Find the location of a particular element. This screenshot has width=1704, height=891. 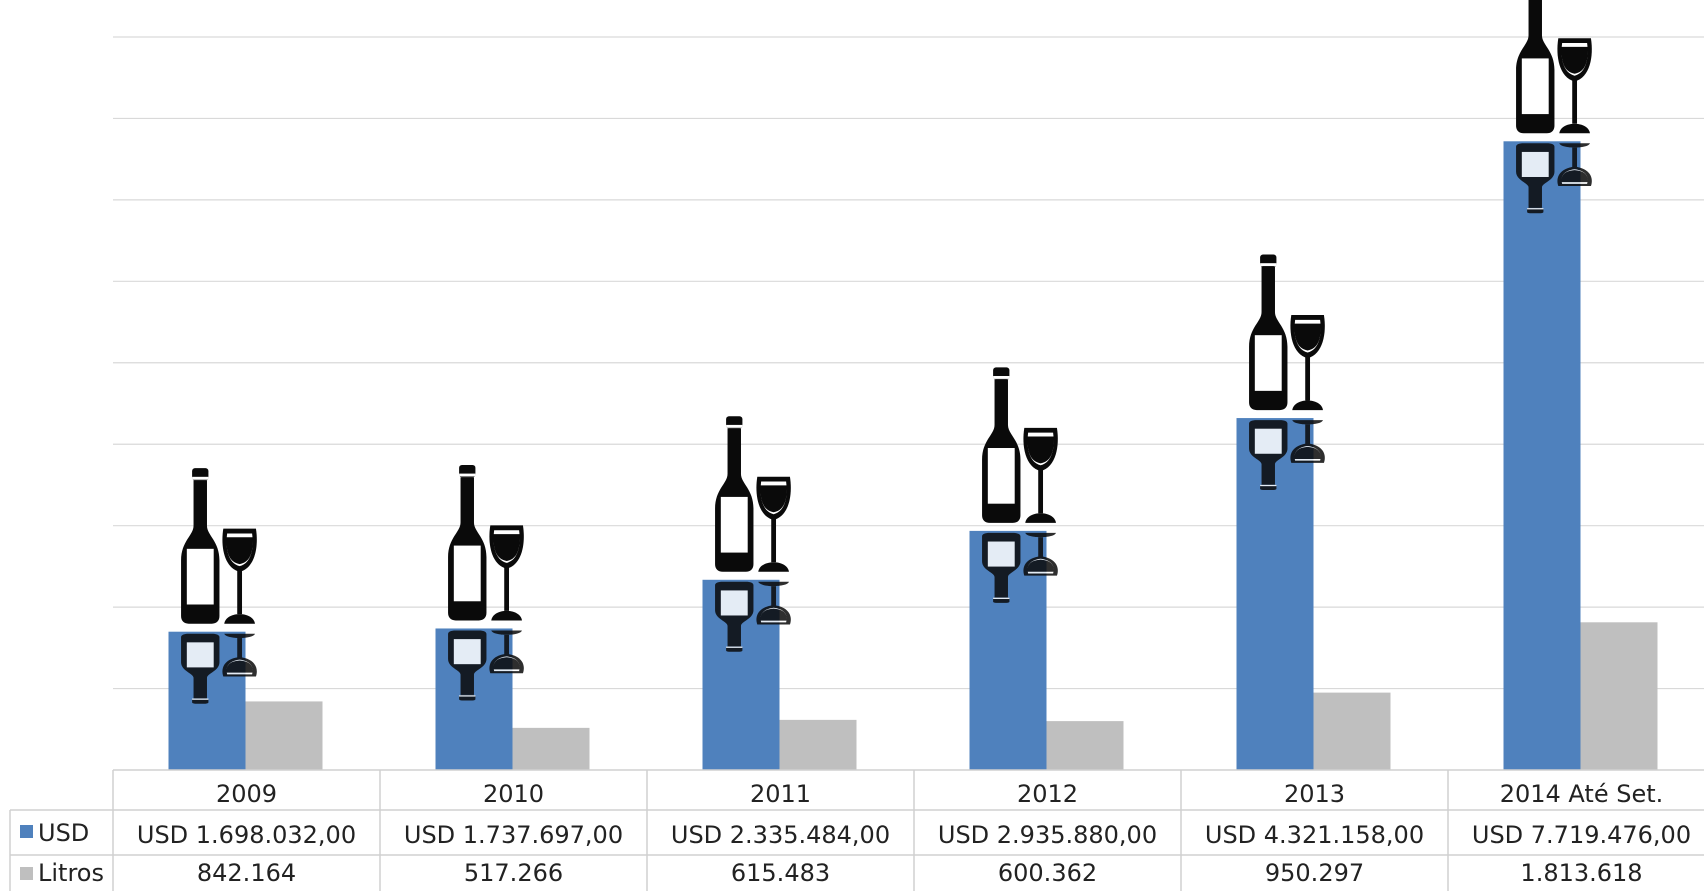

bar-litros-2011 is located at coordinates (818, 744).